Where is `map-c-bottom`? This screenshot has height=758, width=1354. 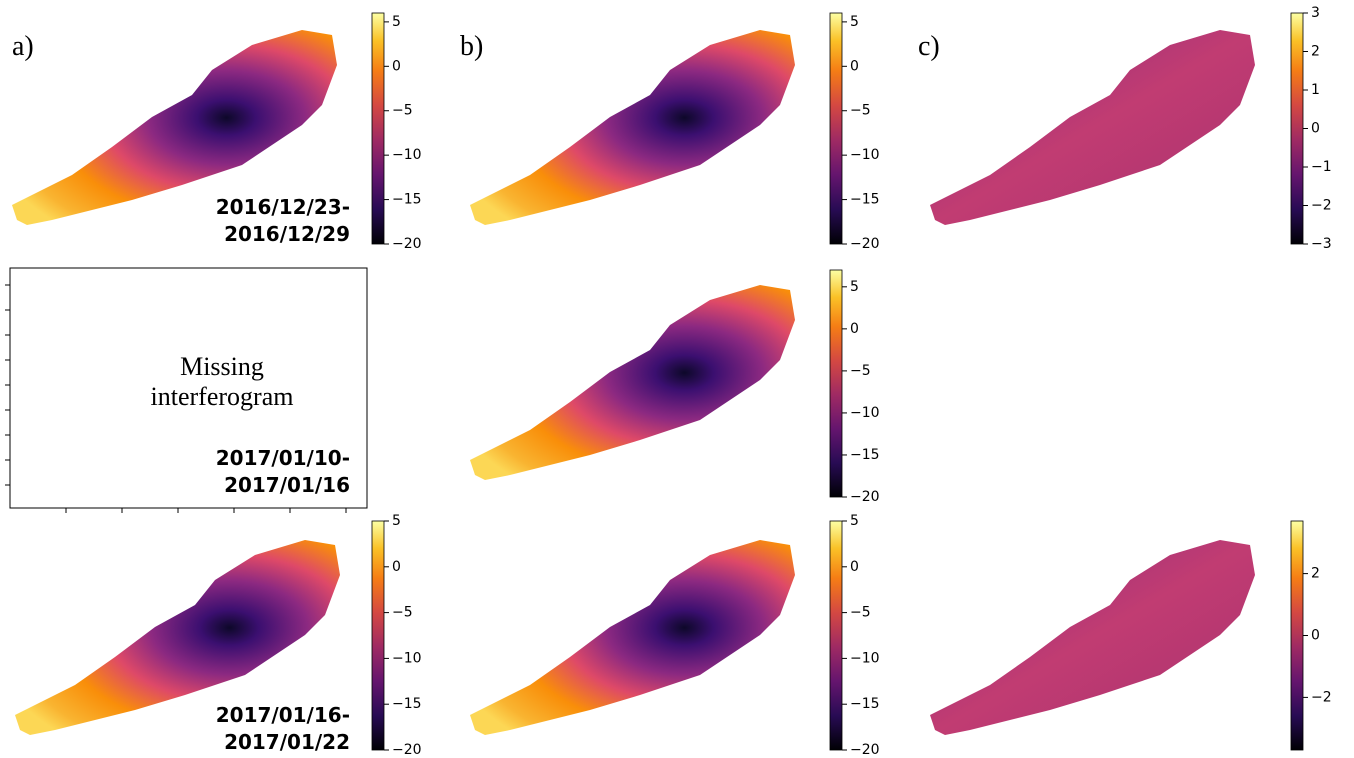 map-c-bottom is located at coordinates (1092, 637).